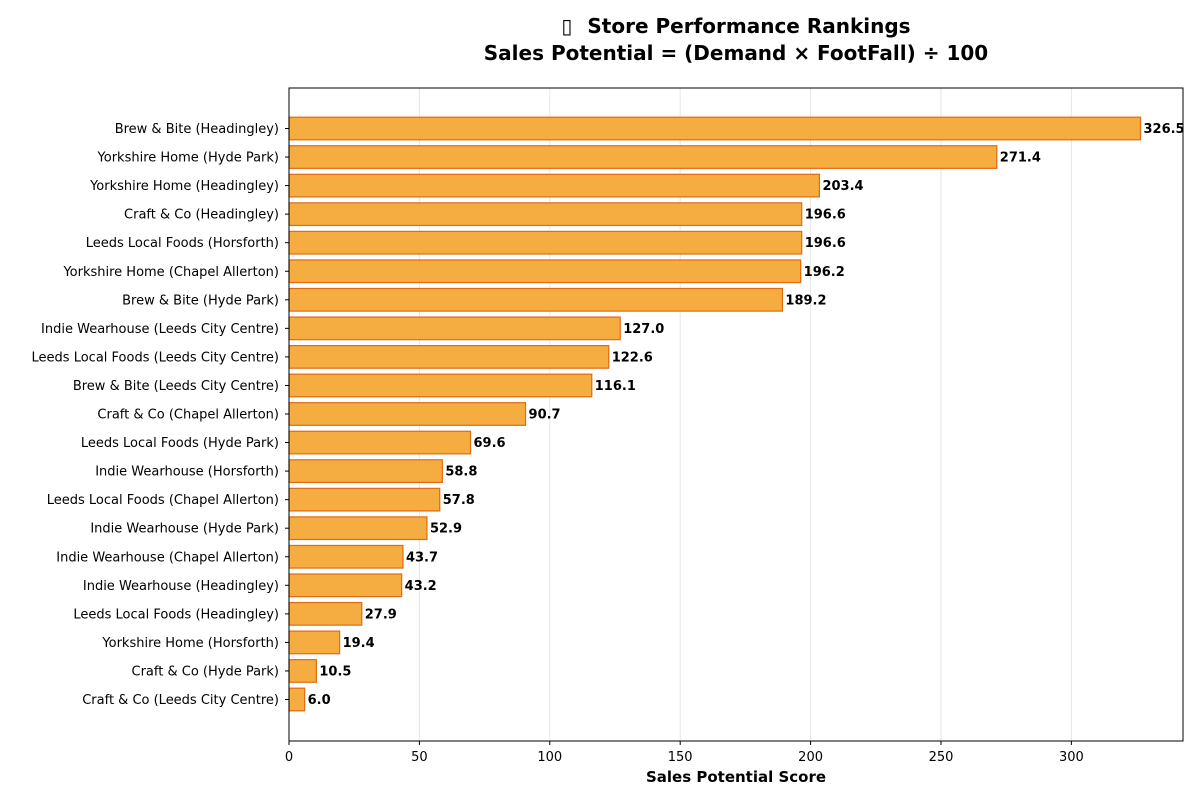  I want to click on category-label-11: Leeds Local Foods (Hyde Park), so click(180, 443).